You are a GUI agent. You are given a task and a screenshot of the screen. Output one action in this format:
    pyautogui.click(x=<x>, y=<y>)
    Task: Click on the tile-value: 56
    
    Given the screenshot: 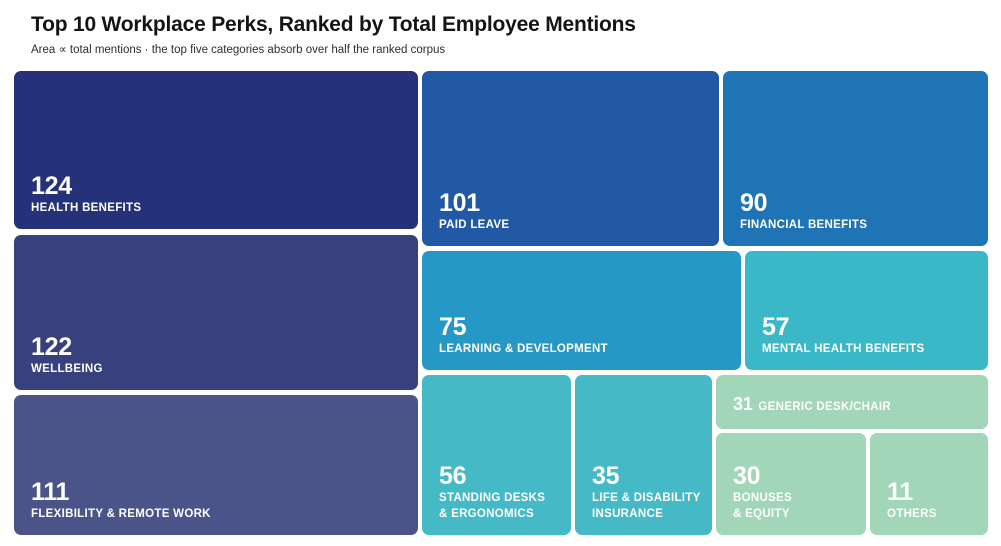 What is the action you would take?
    pyautogui.click(x=453, y=476)
    